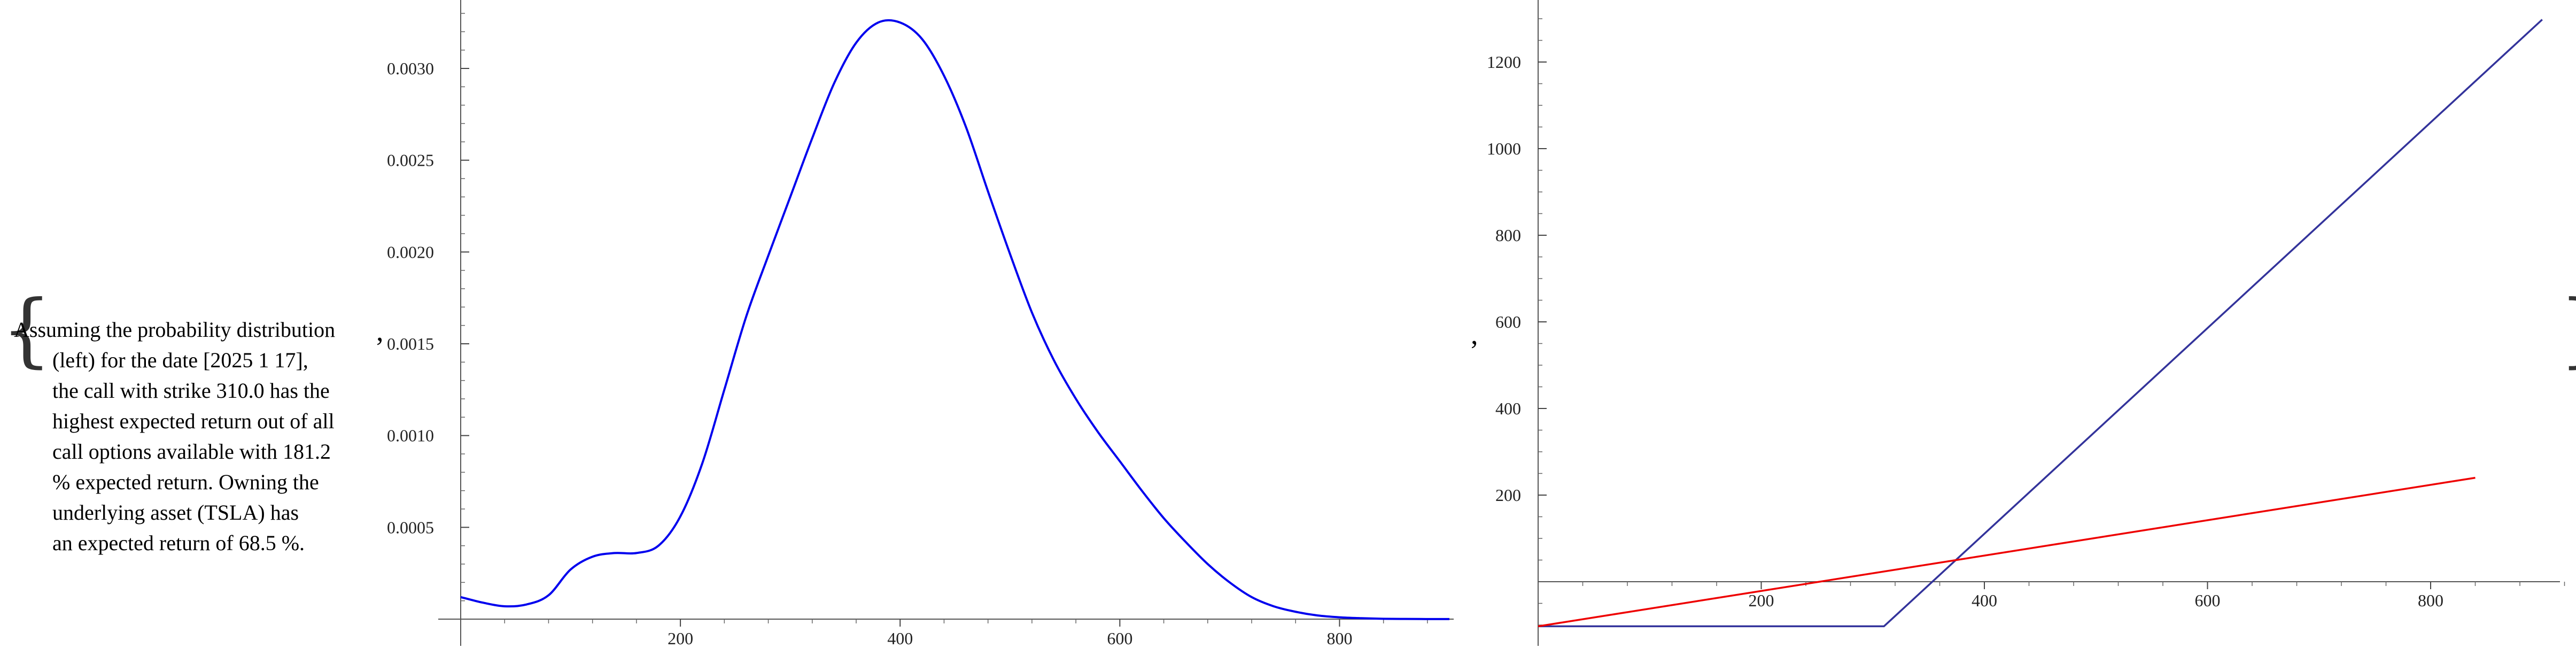 This screenshot has width=2576, height=648. I want to click on text-line: the call with strike 310.0 has the, so click(191, 391).